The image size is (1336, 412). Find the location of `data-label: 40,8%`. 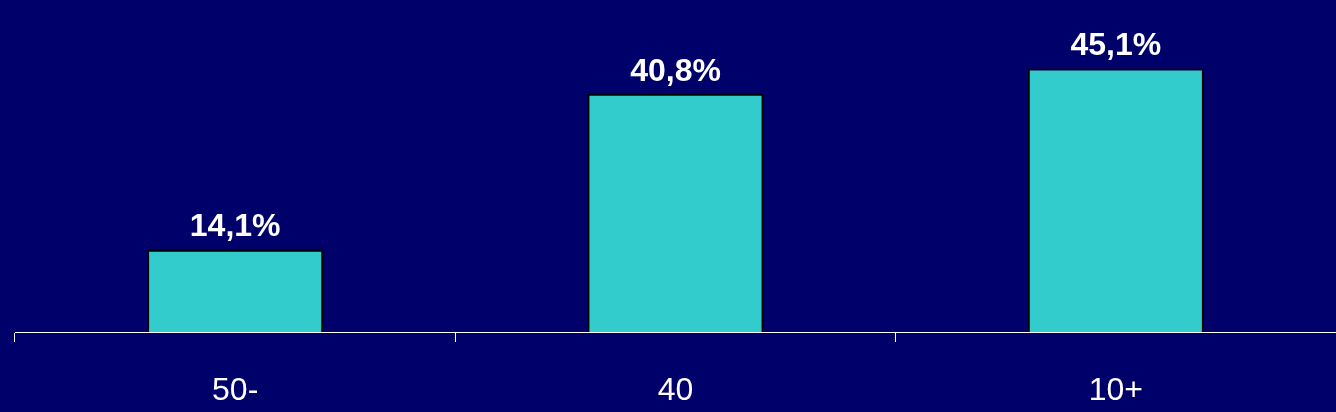

data-label: 40,8% is located at coordinates (675, 69).